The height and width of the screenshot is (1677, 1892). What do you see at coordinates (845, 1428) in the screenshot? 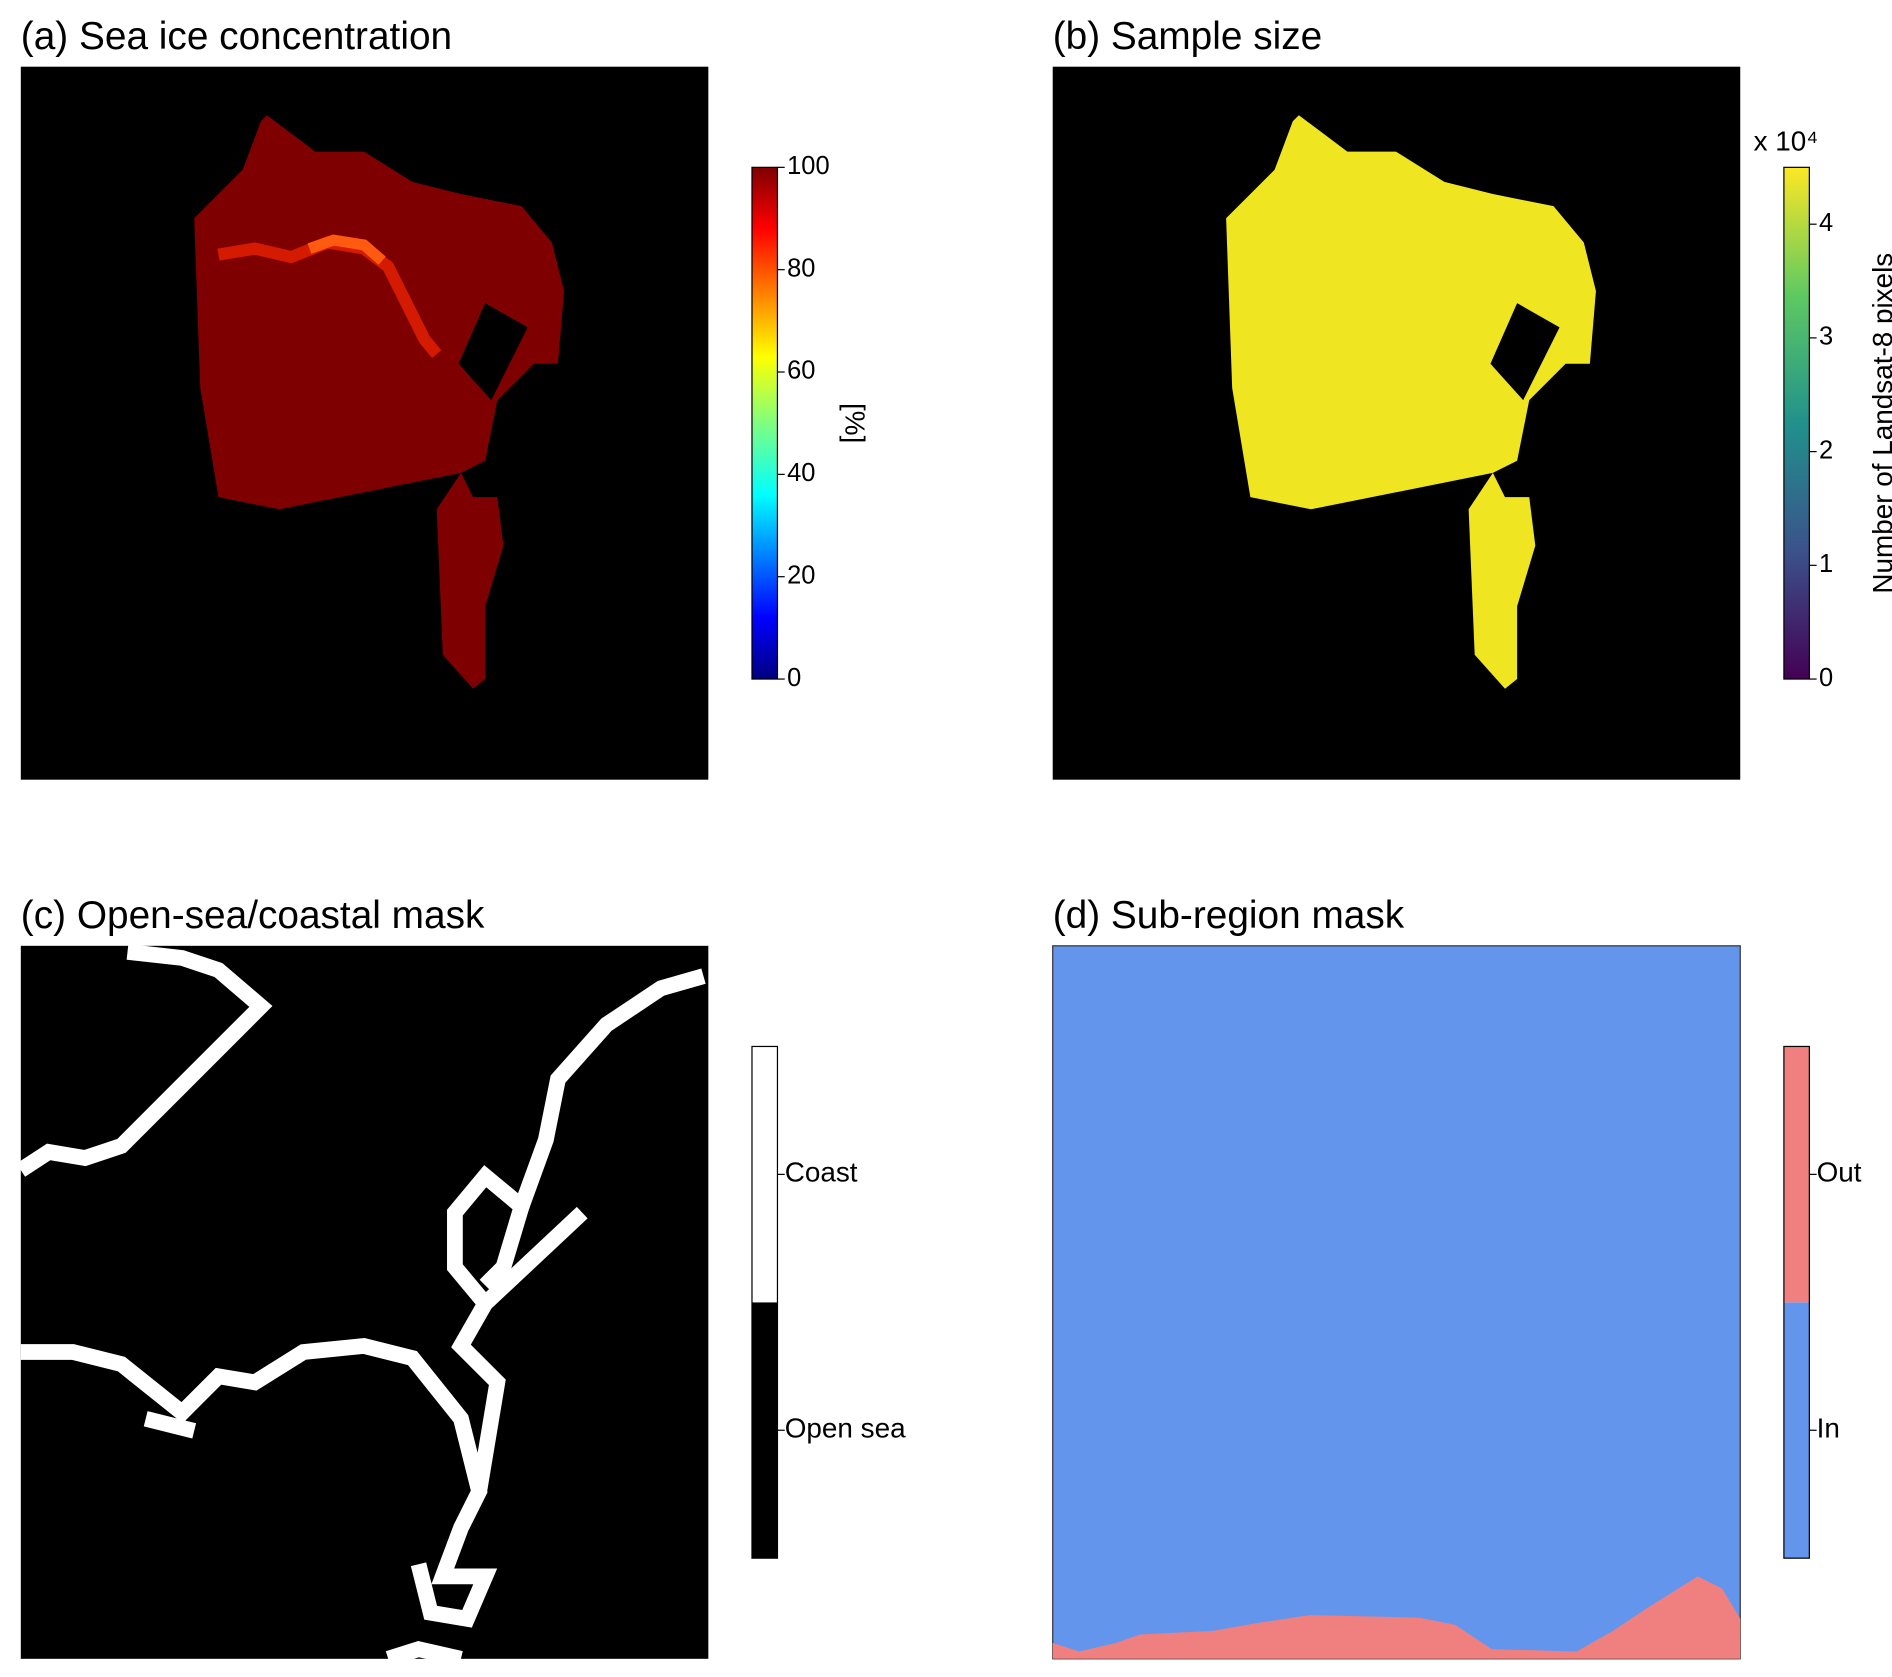
I see `colorbar-tick-label: Open sea` at bounding box center [845, 1428].